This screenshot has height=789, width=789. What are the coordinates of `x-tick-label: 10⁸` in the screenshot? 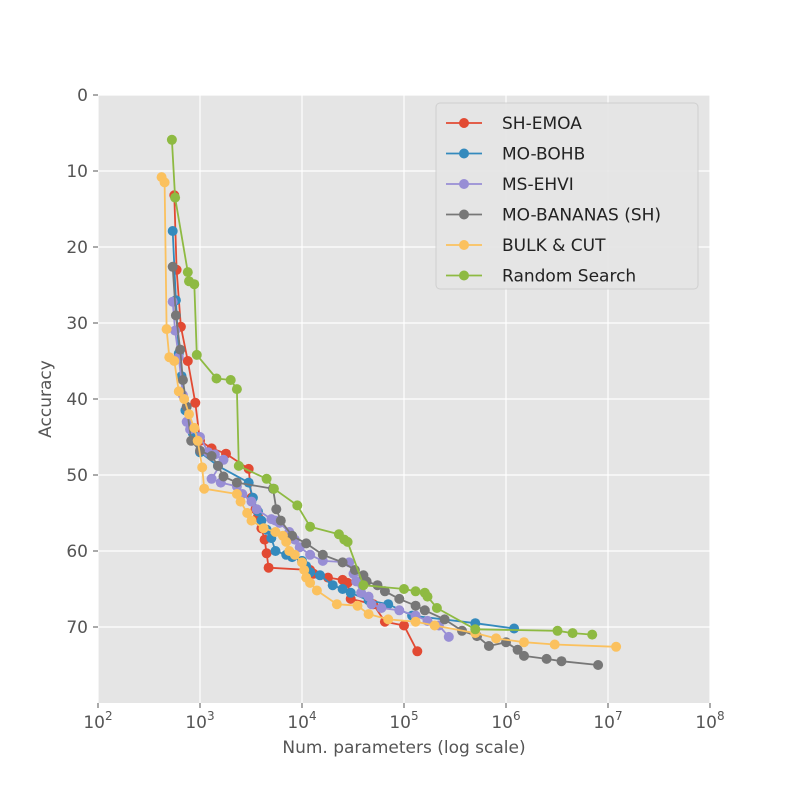 It's located at (709, 721).